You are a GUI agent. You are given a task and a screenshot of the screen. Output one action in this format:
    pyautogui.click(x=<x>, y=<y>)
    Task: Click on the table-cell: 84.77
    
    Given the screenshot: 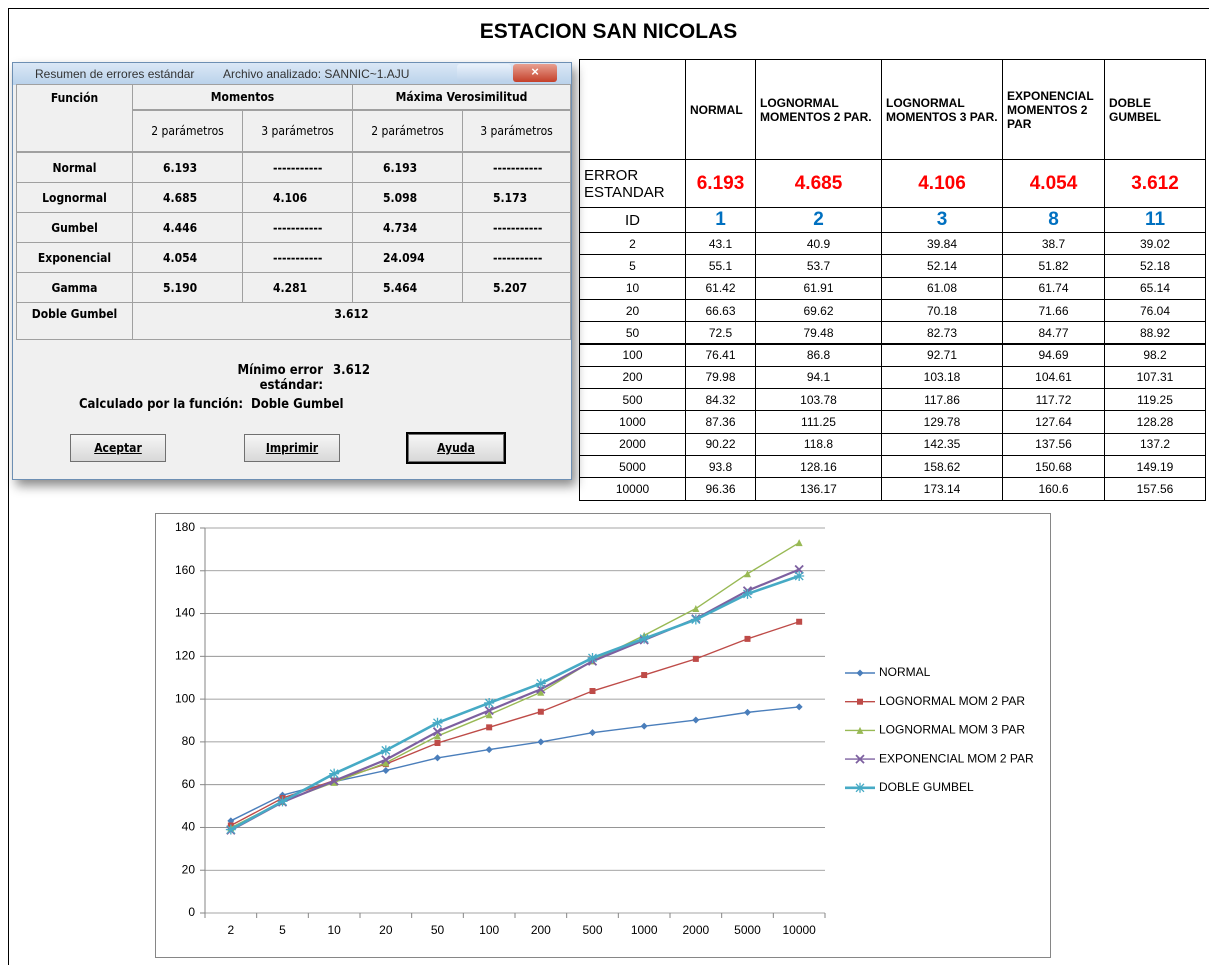 What is the action you would take?
    pyautogui.click(x=1053, y=333)
    